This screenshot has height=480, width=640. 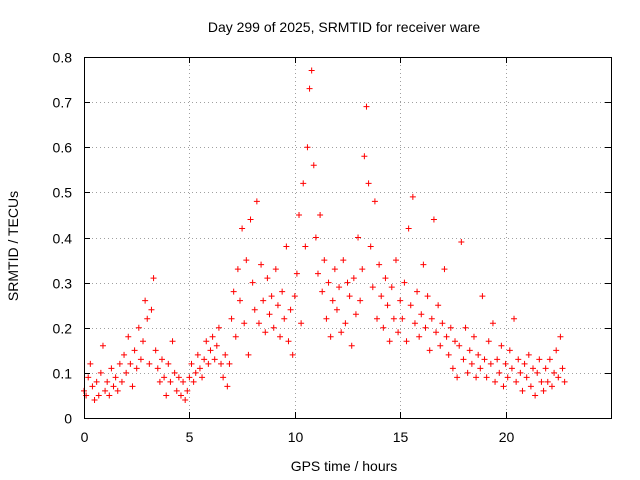 What do you see at coordinates (63, 284) in the screenshot?
I see `y-tick-label: 0.3` at bounding box center [63, 284].